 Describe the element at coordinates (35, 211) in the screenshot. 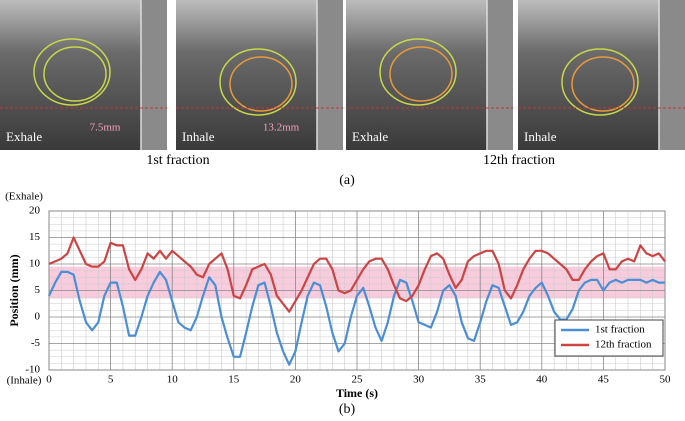

I see `y-tick-label: 20` at that location.